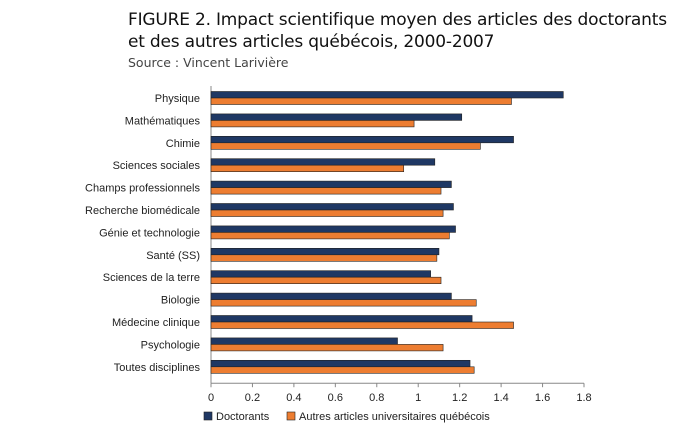  Describe the element at coordinates (335, 398) in the screenshot. I see `x-tick-label: 0.6` at that location.